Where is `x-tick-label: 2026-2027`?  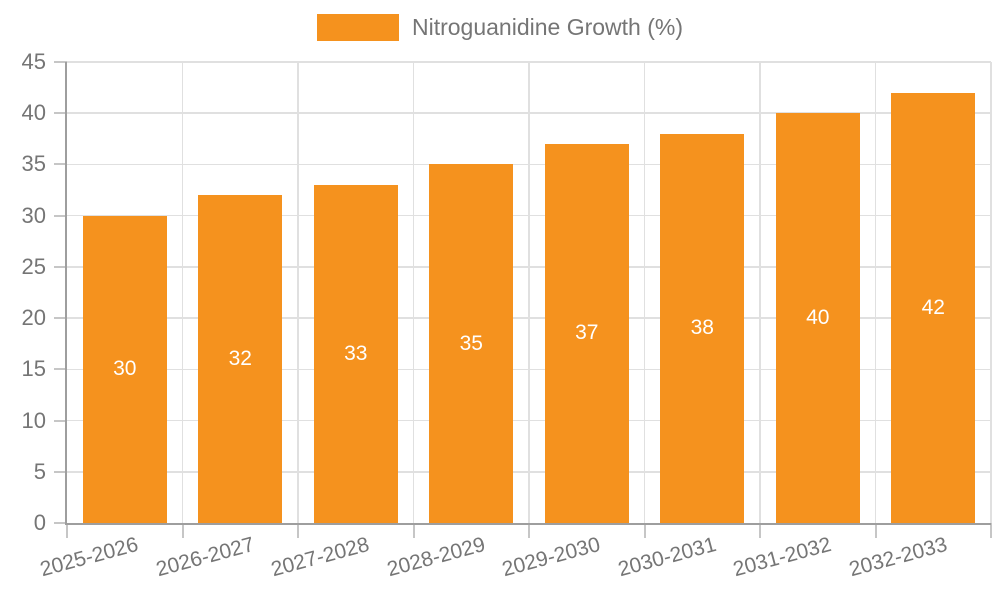
x-tick-label: 2026-2027 is located at coordinates (205, 557).